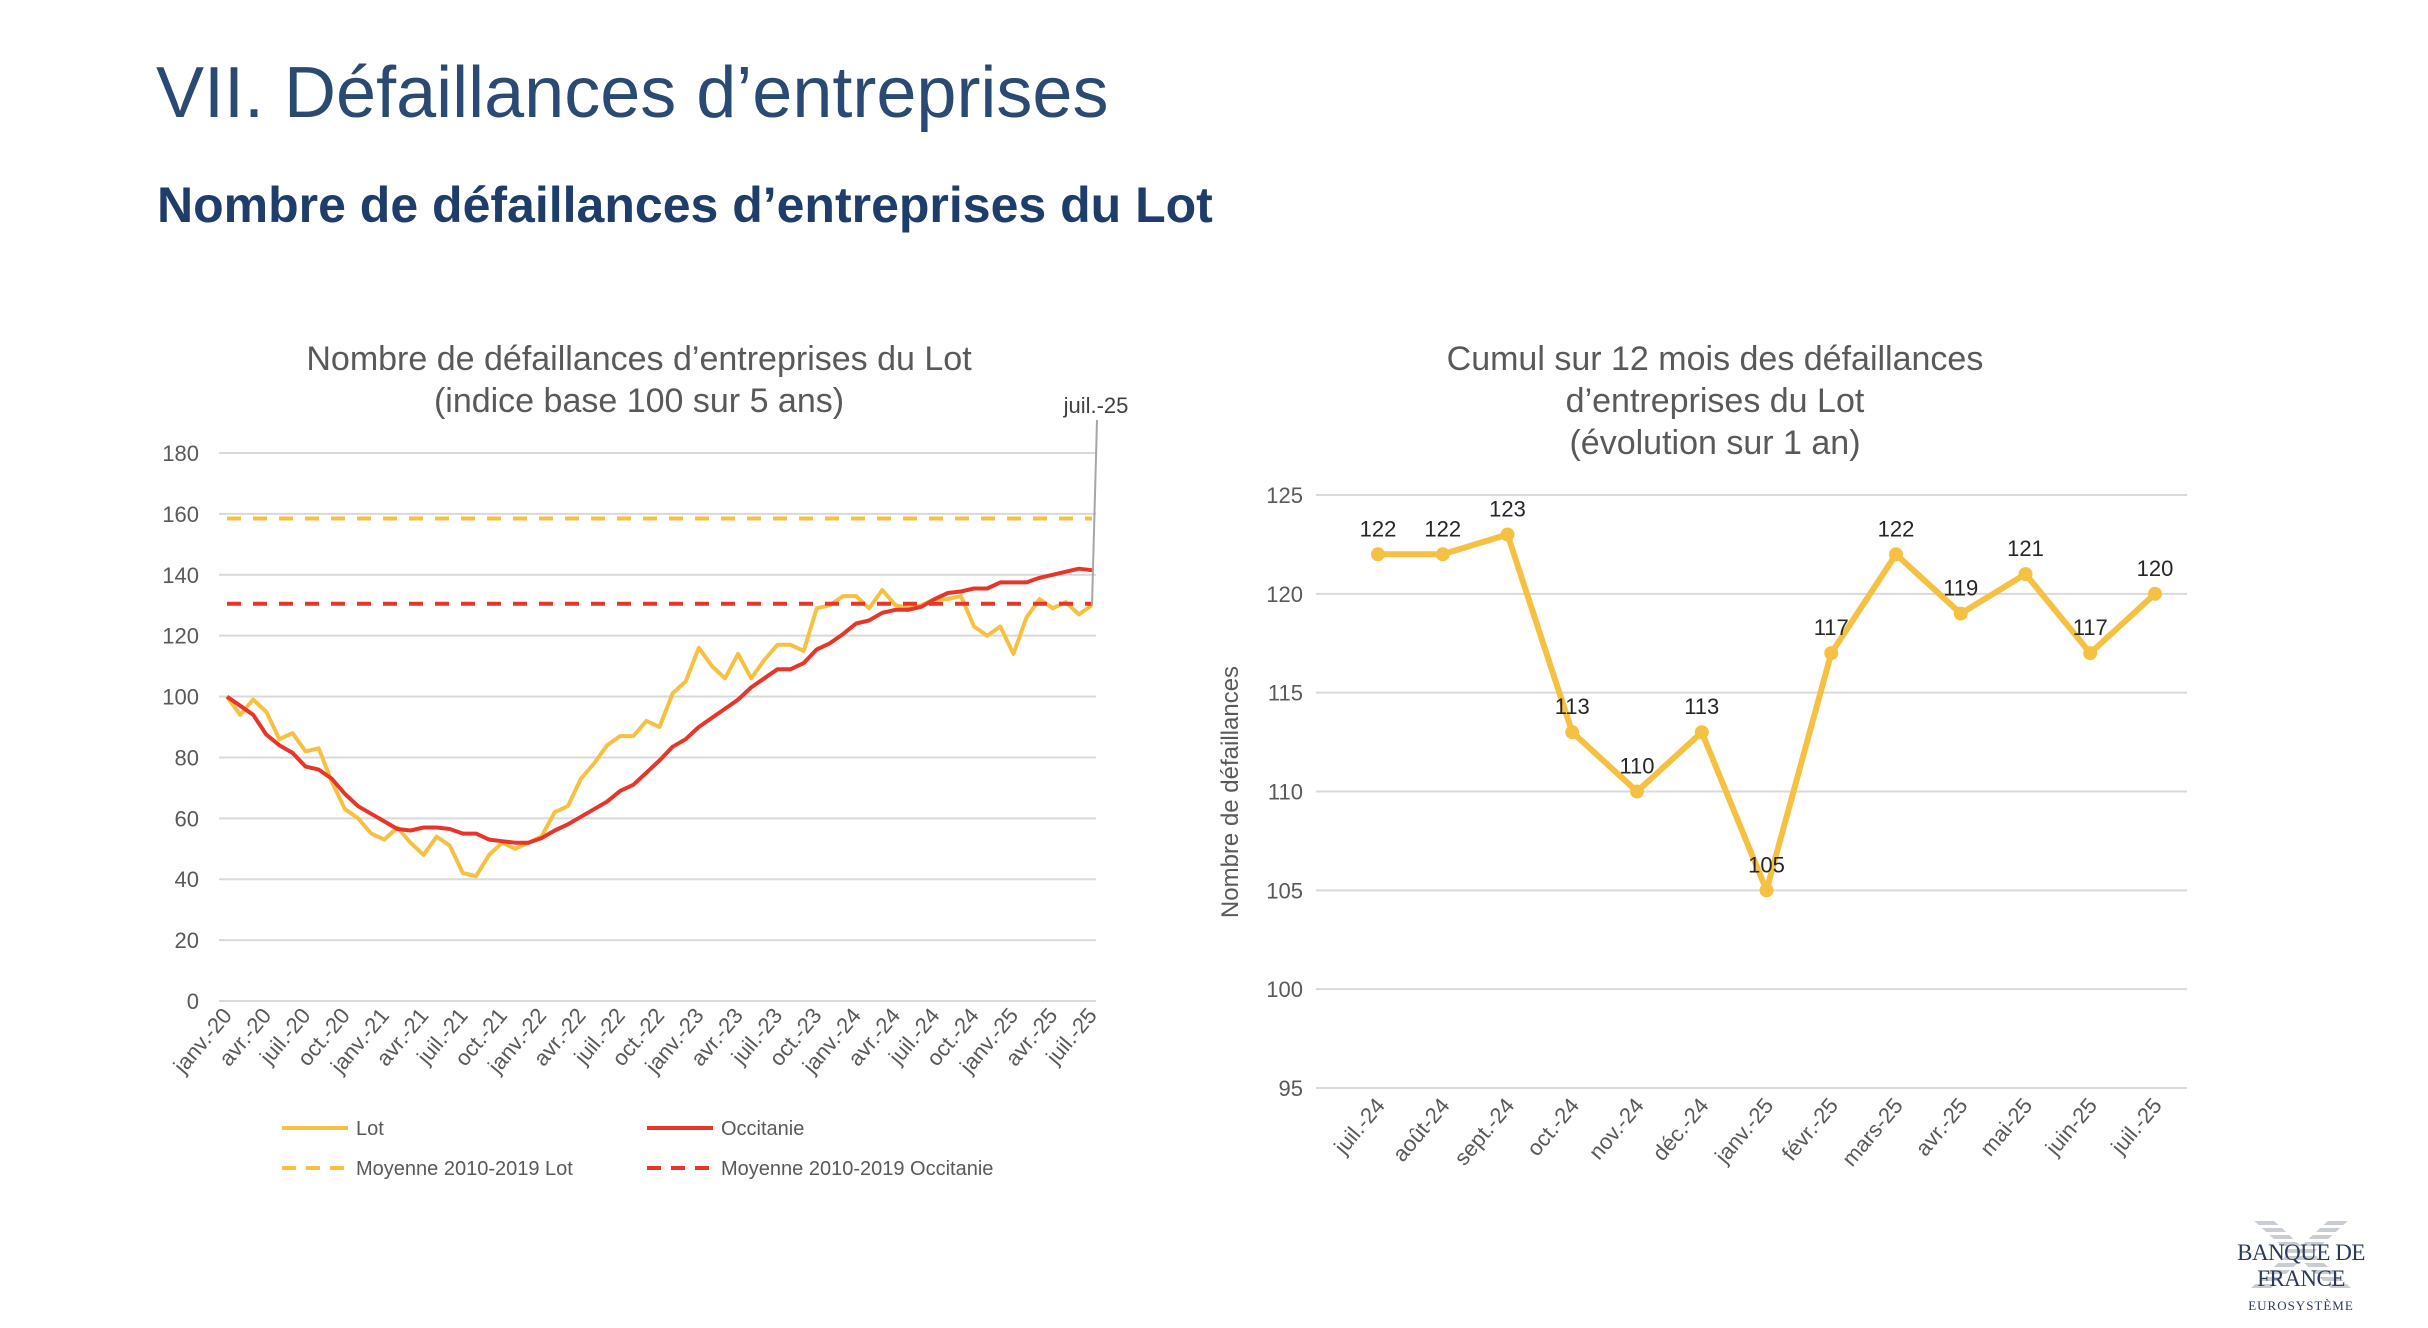  I want to click on y-tick-label: 160, so click(180, 514).